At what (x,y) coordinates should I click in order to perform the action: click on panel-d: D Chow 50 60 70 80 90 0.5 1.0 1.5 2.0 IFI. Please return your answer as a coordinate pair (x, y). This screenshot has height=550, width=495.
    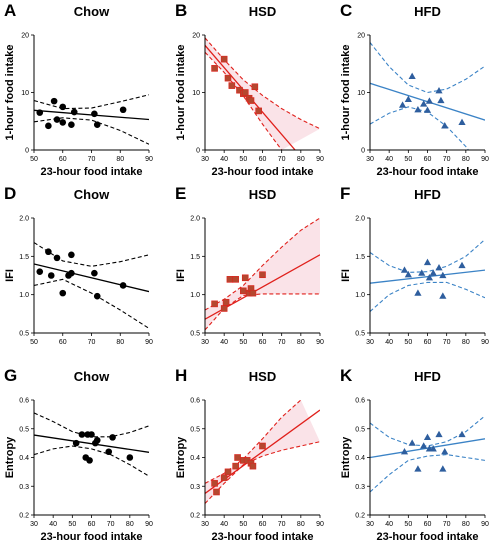
    Looking at the image, I should click on (78, 265).